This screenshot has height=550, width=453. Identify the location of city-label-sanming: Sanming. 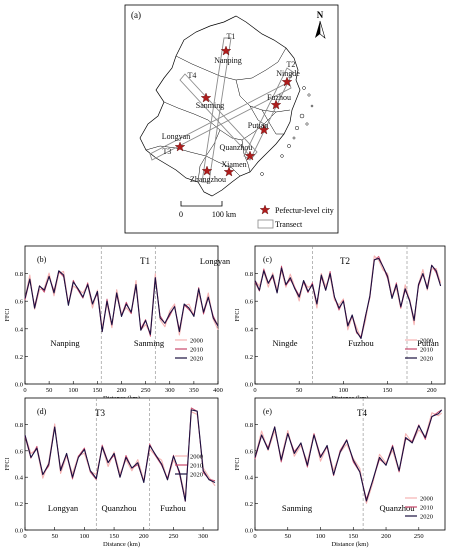
(210, 105).